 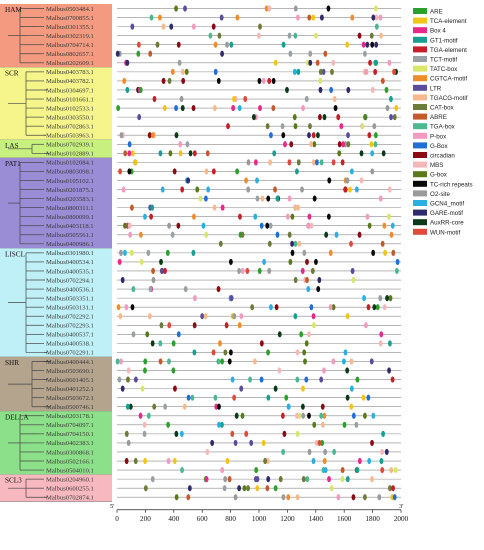 What do you see at coordinates (70, 126) in the screenshot?
I see `gene-label: Malbus0702863.1` at bounding box center [70, 126].